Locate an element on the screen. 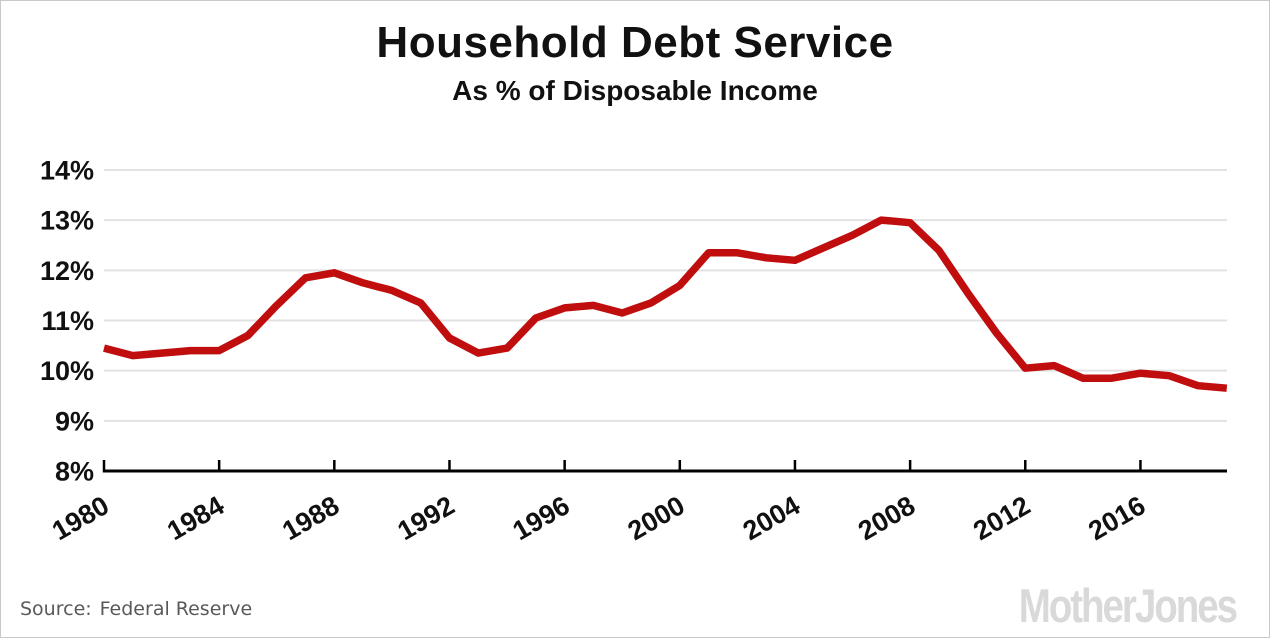 This screenshot has height=638, width=1270. x-tick-label-2004: 2004 is located at coordinates (771, 518).